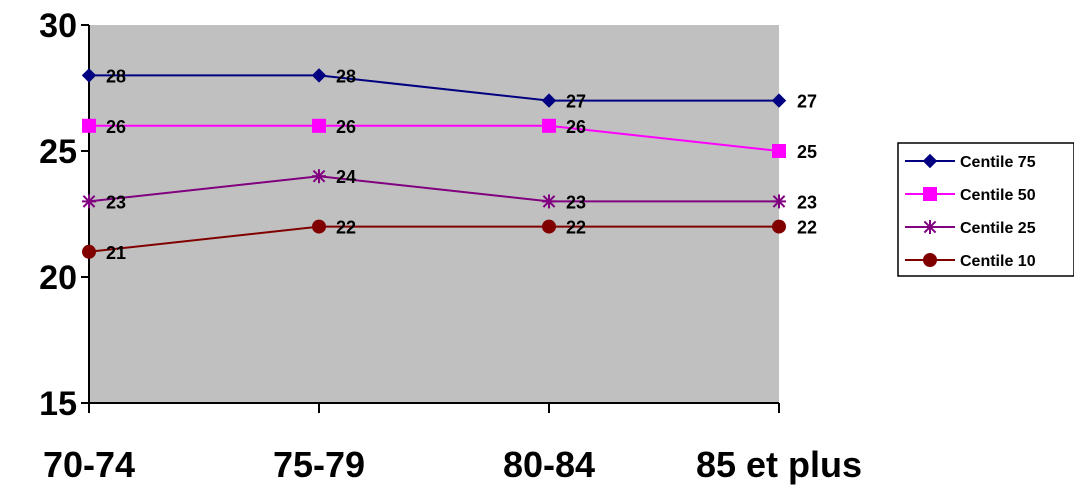 The height and width of the screenshot is (486, 1074). What do you see at coordinates (549, 464) in the screenshot?
I see `x-tick-label: 80-84` at bounding box center [549, 464].